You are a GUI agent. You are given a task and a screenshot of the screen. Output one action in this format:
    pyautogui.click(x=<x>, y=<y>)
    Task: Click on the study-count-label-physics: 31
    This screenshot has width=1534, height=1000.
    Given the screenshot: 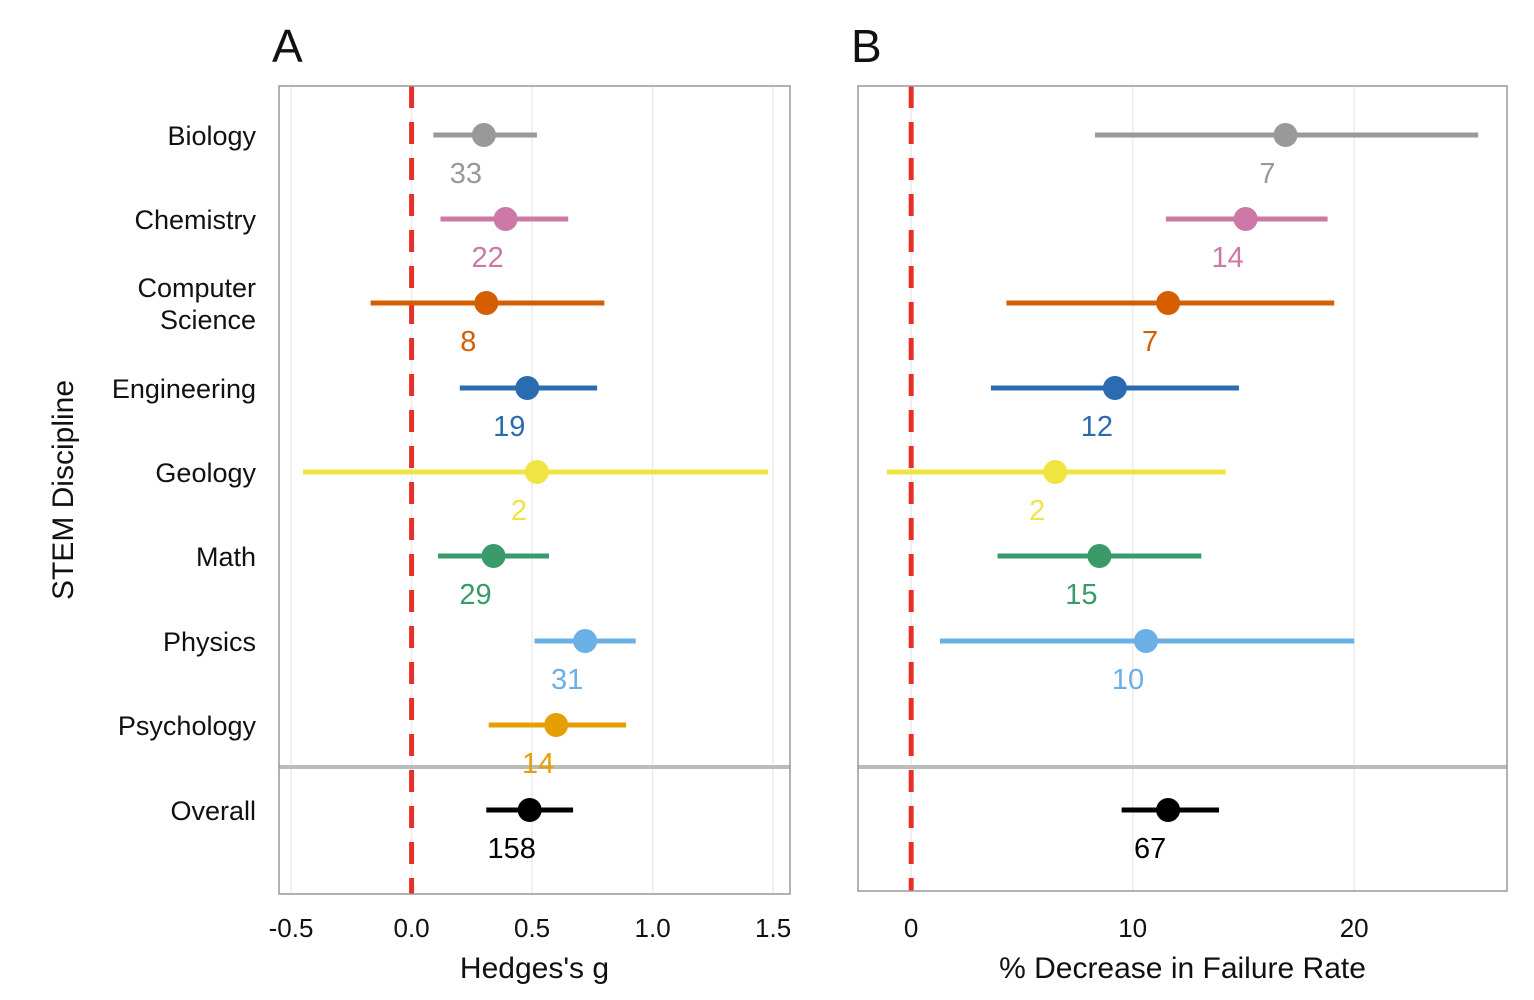 What is the action you would take?
    pyautogui.click(x=567, y=680)
    